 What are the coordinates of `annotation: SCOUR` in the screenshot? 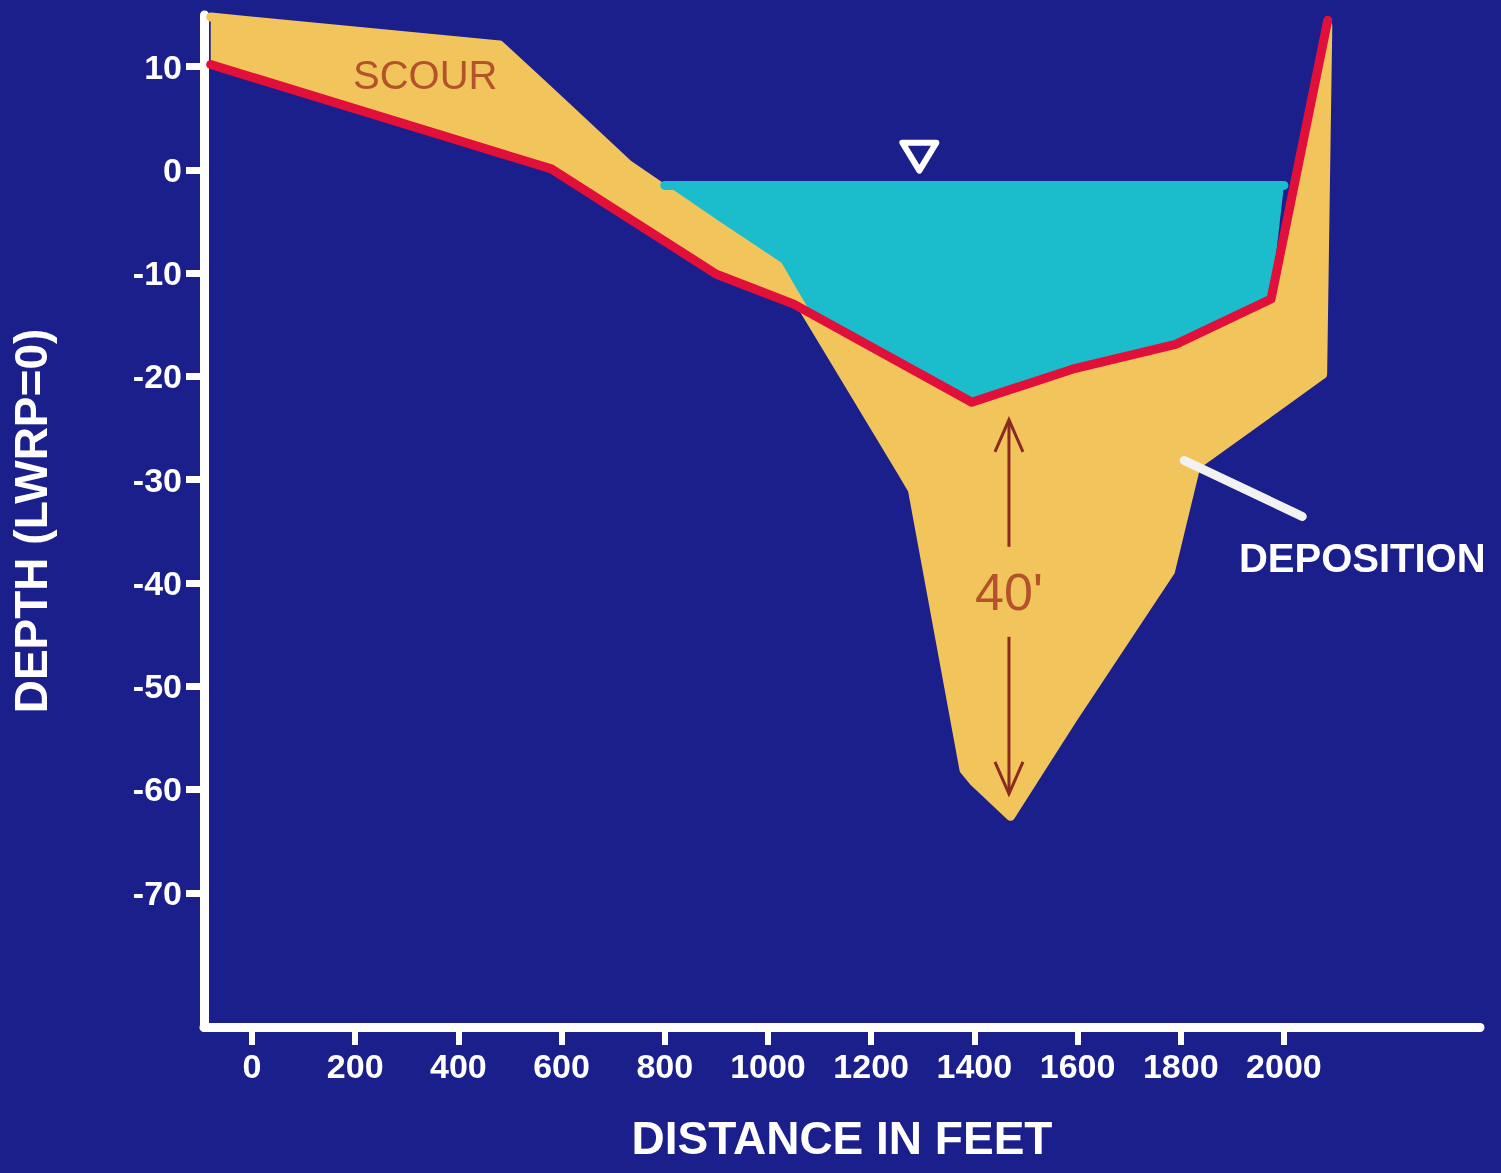 It's located at (425, 75).